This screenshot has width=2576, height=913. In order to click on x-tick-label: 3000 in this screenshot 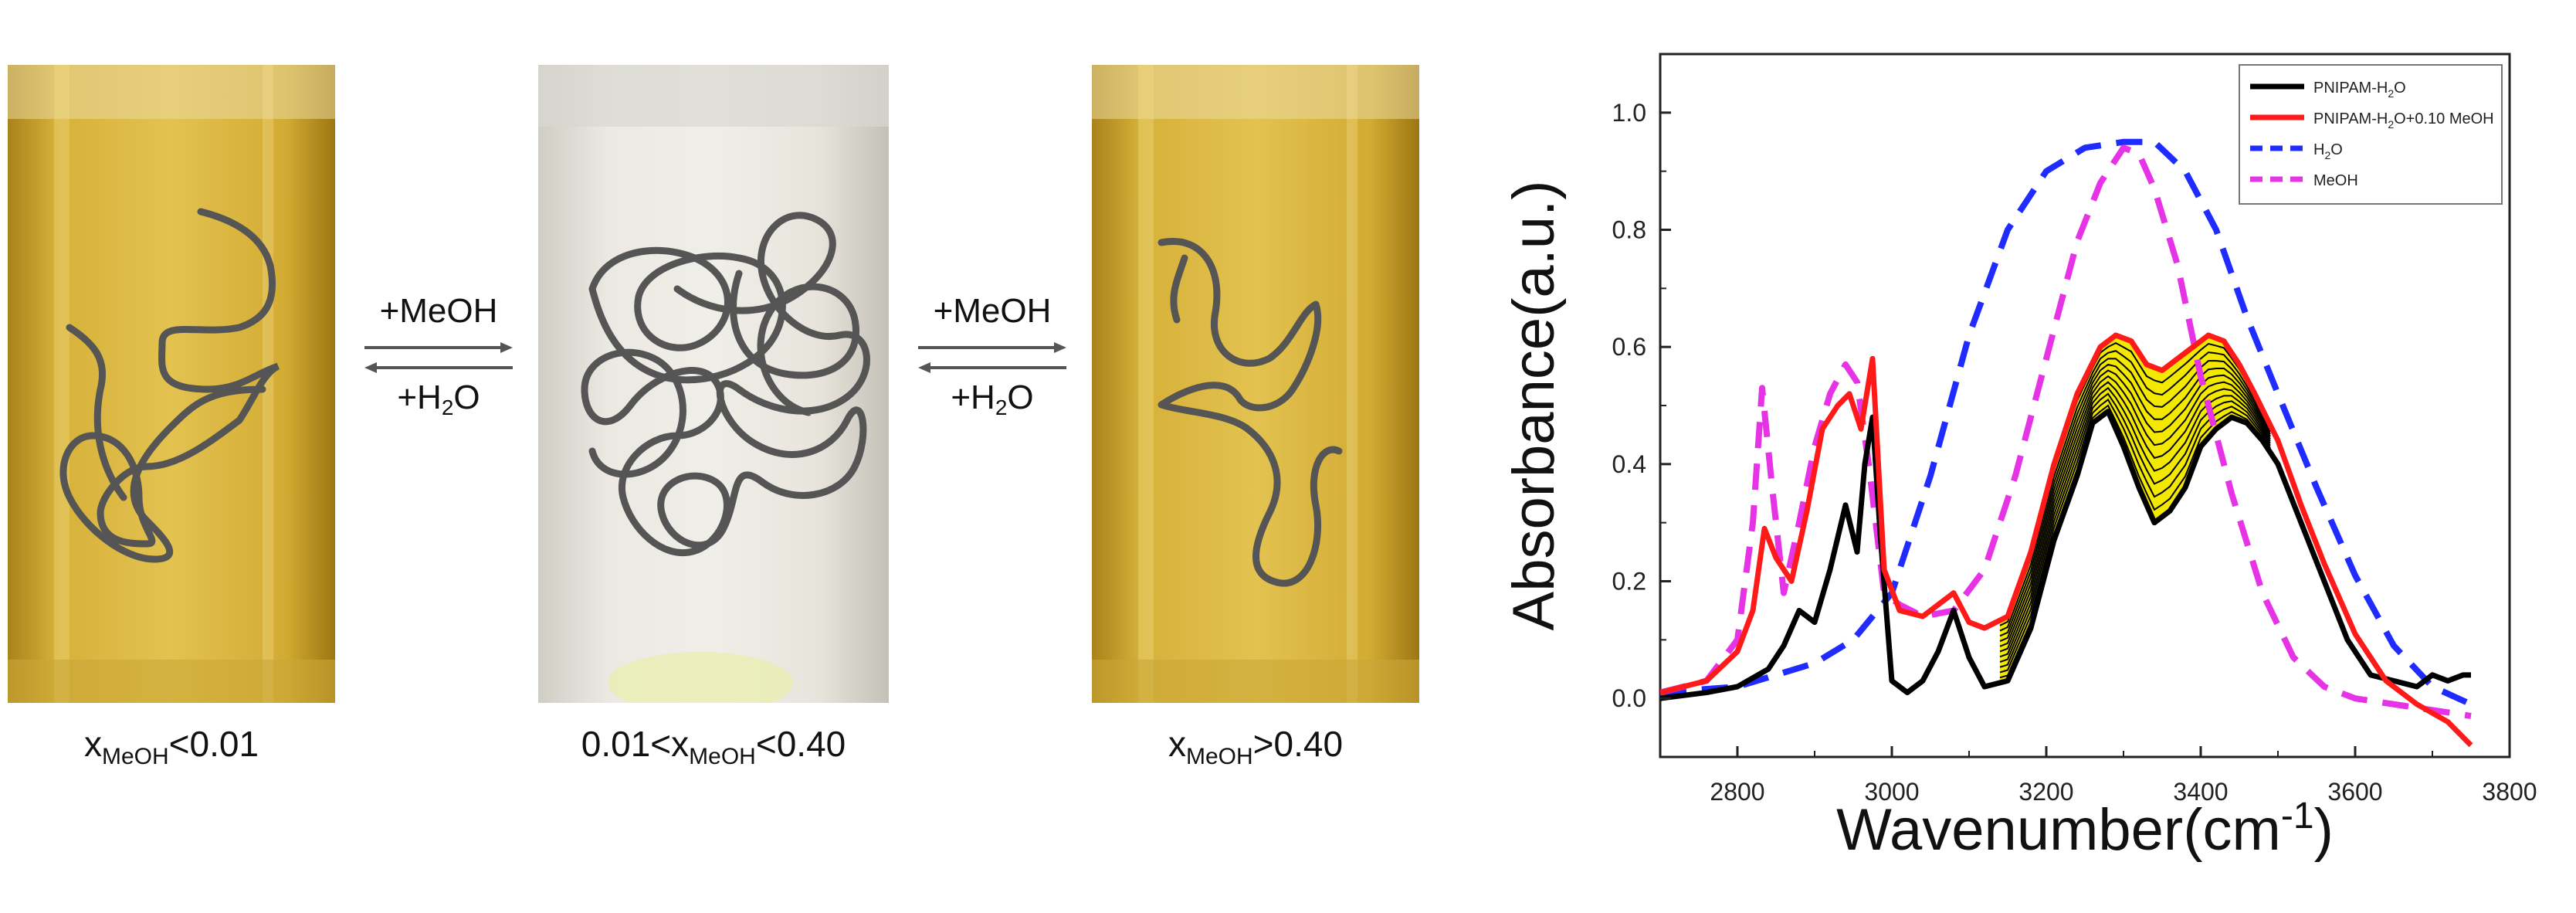, I will do `click(1891, 792)`.